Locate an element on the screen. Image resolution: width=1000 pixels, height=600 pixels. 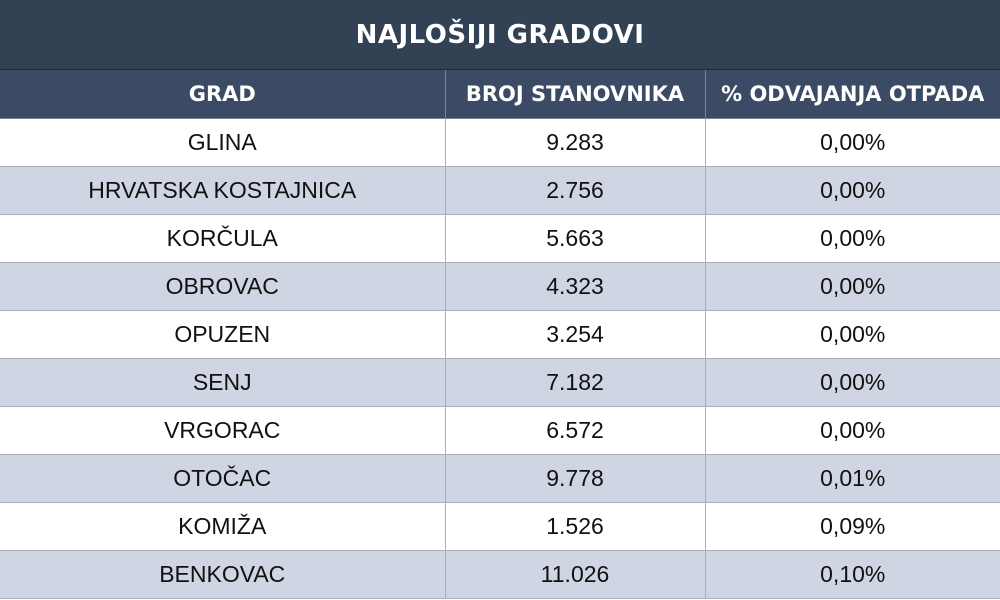
table-row: SENJ 7.182 0,00% is located at coordinates (500, 382).